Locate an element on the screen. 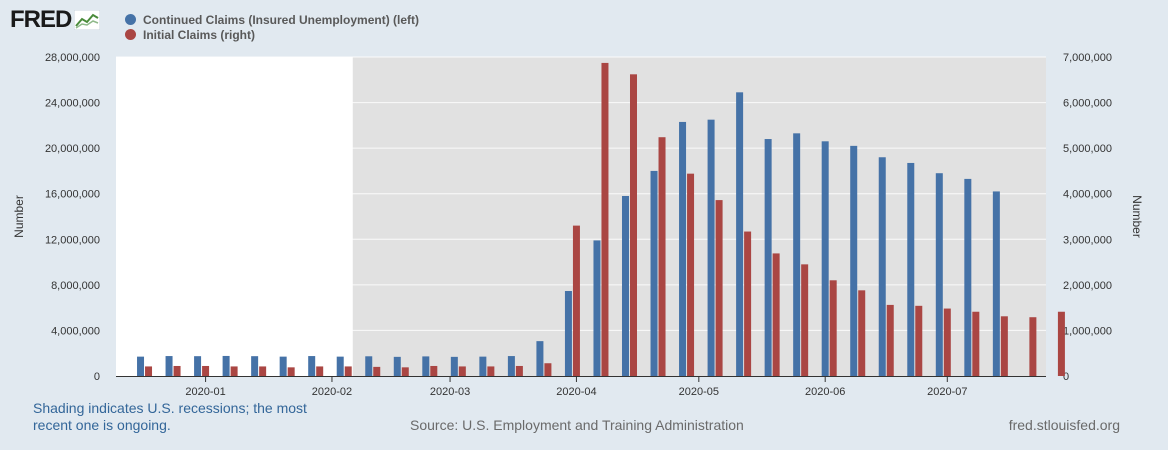 This screenshot has height=450, width=1168. right-tick-label: 2,000,000 is located at coordinates (1087, 286).